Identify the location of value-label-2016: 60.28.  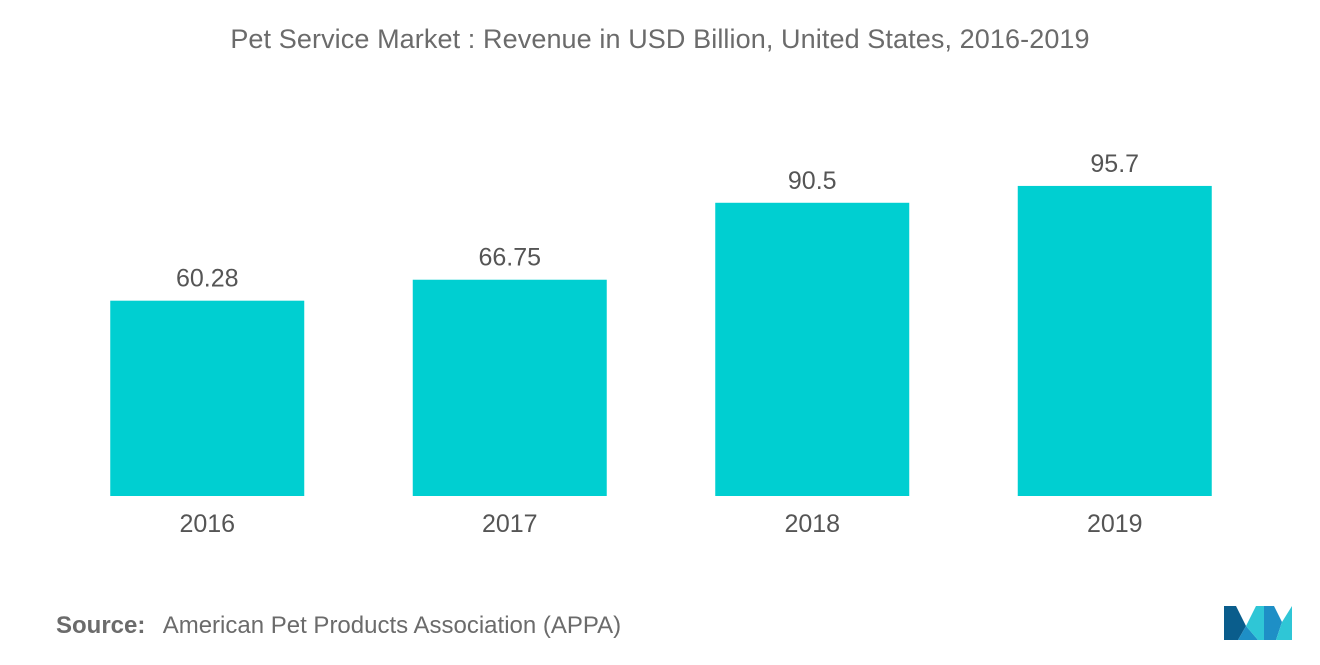
(207, 279).